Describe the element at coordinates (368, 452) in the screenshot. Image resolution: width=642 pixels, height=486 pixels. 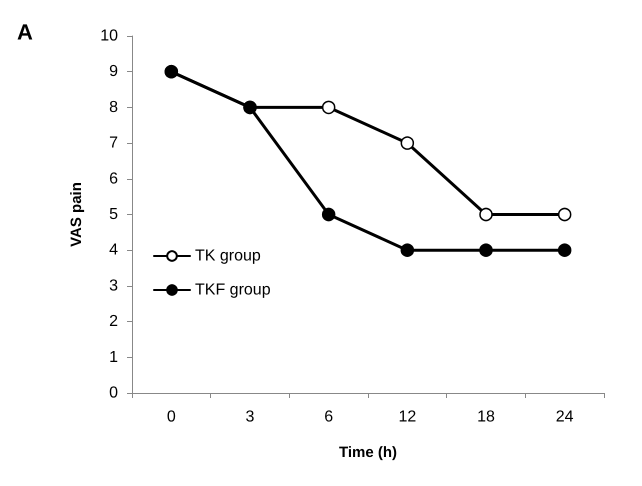
I see `x-axis-title: Time (h)` at that location.